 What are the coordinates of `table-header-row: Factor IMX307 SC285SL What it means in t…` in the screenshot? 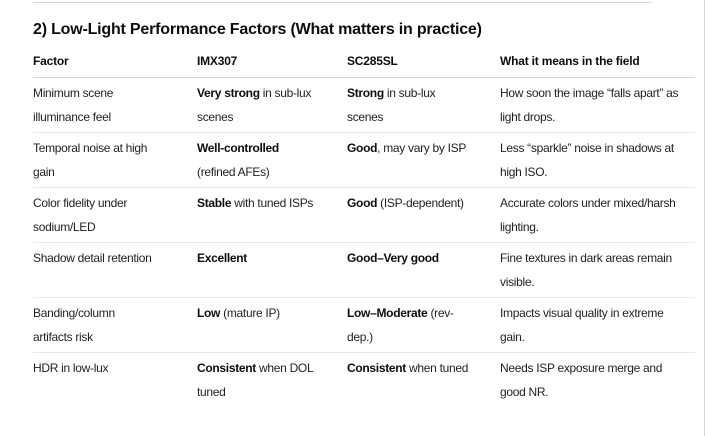 It's located at (364, 65).